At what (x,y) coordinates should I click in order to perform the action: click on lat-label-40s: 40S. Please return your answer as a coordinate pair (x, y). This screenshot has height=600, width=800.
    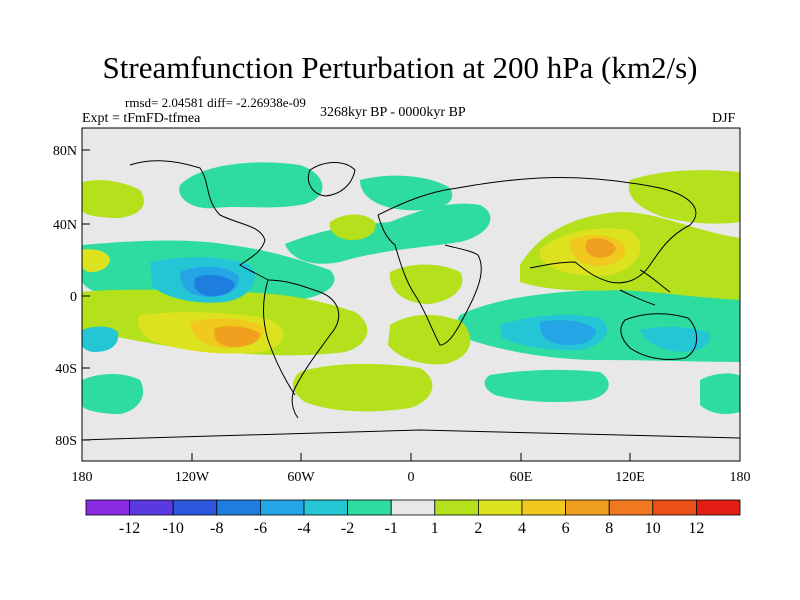
    Looking at the image, I should click on (66, 369).